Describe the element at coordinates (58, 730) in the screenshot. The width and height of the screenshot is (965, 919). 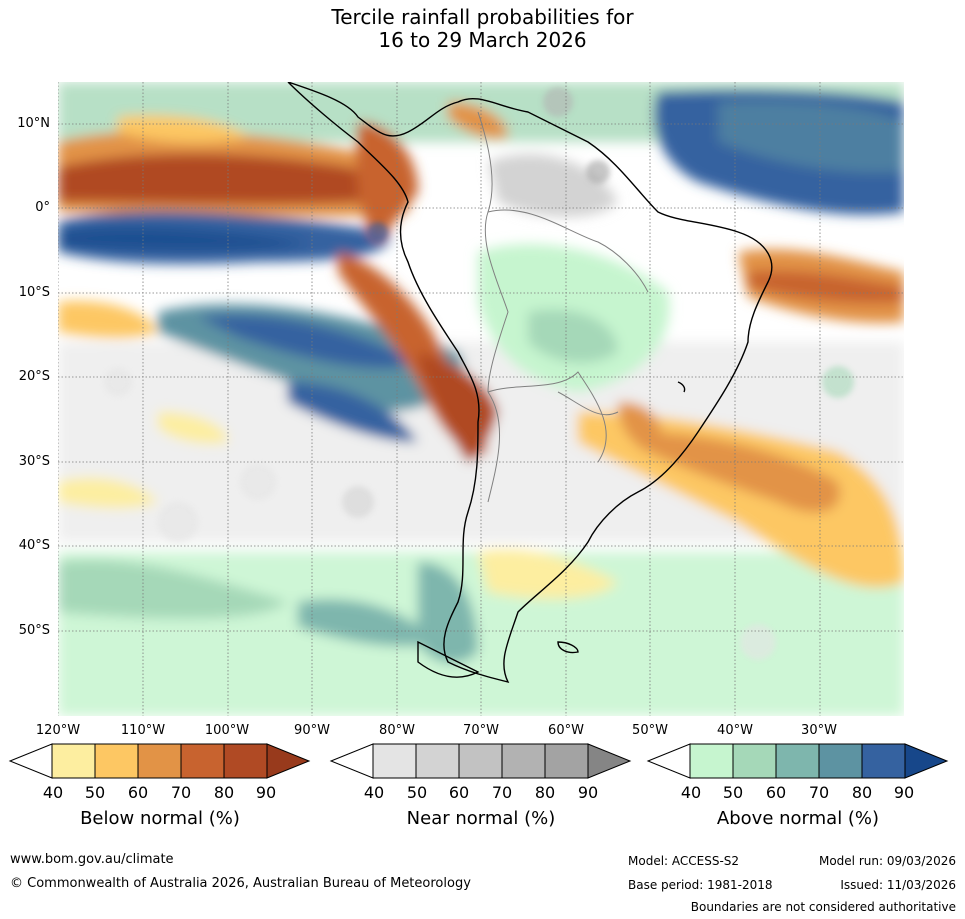
I see `lon-label-120w: 120°W` at that location.